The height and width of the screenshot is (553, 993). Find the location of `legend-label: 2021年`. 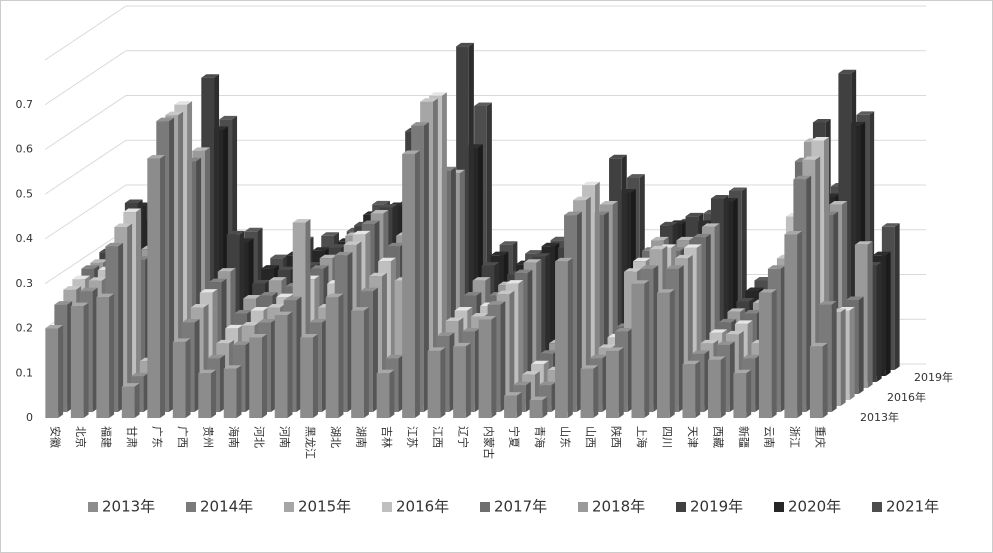

legend-label: 2021年 is located at coordinates (912, 507).